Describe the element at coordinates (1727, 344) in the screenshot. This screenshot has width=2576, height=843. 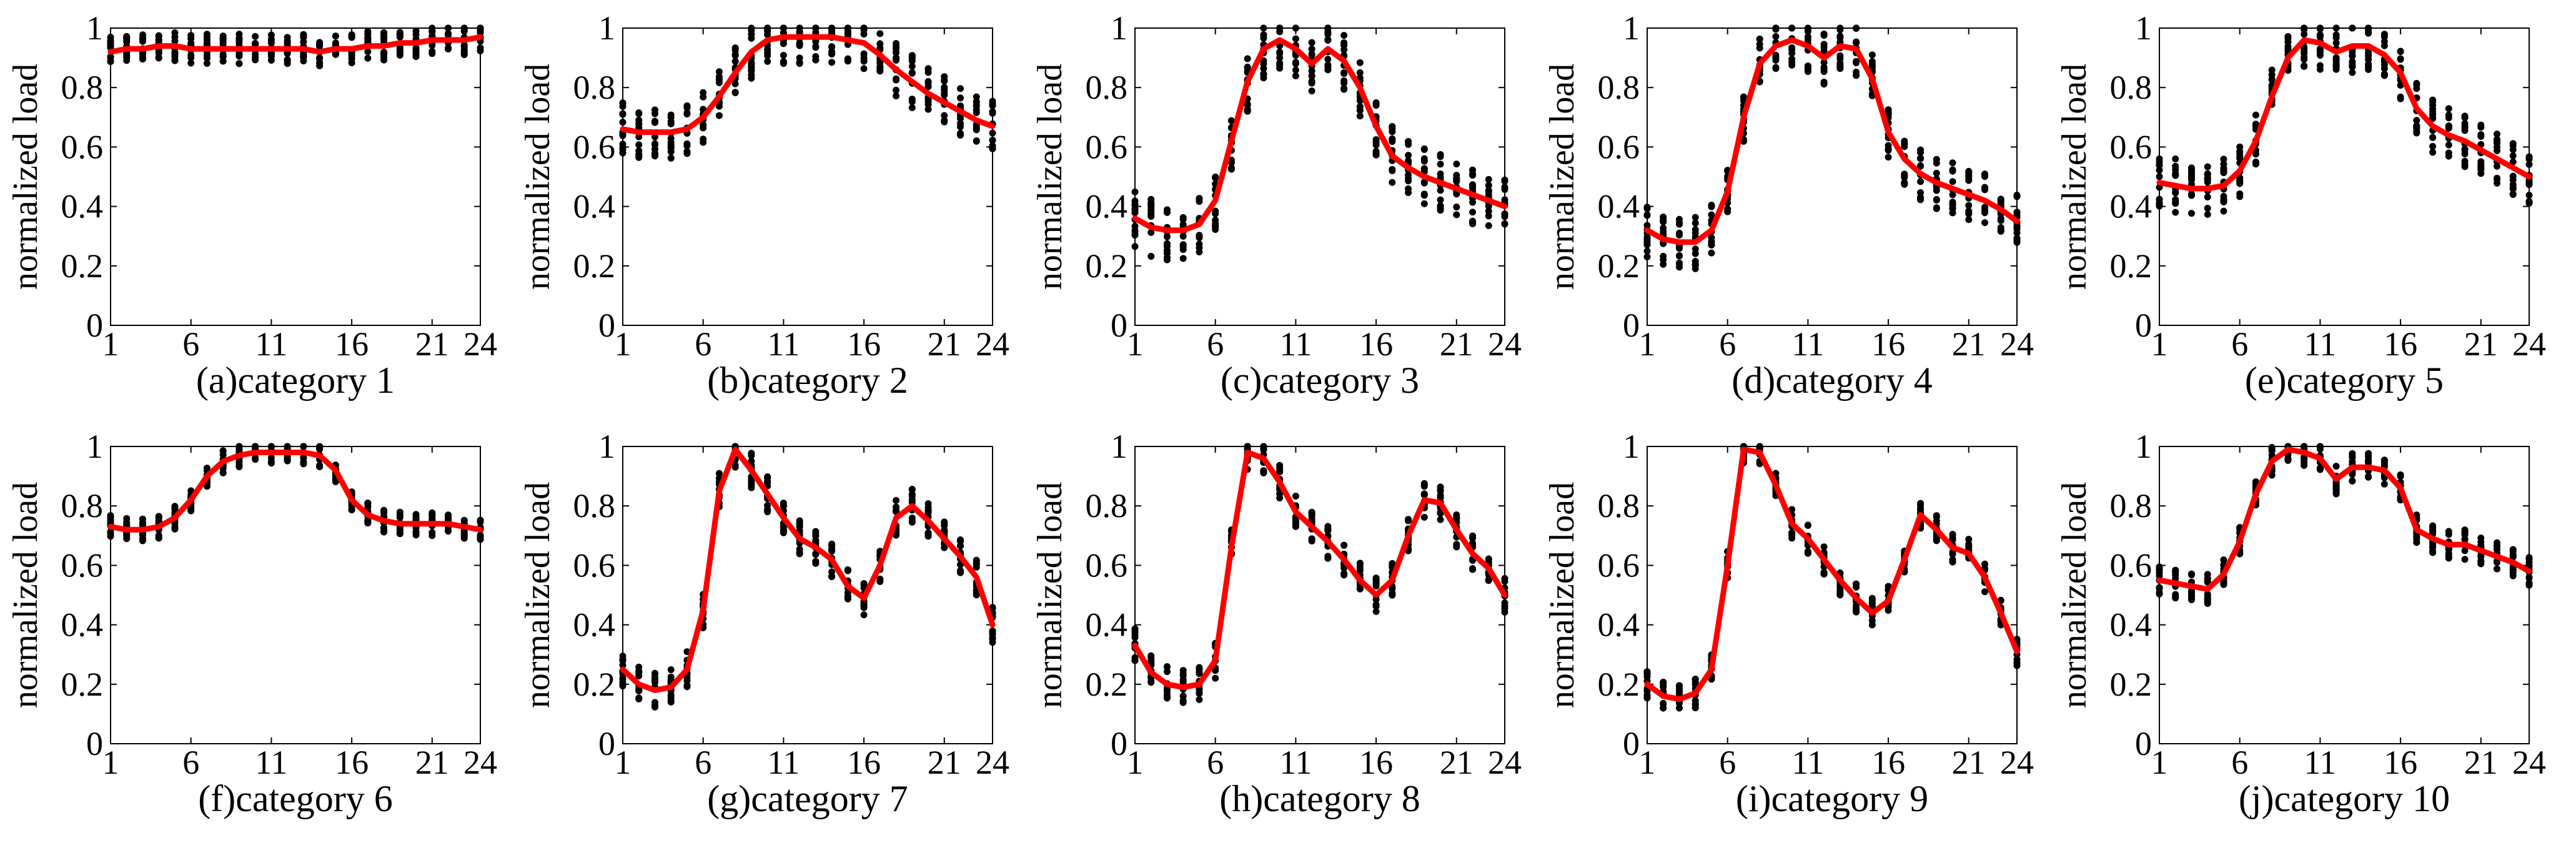
I see `x-tick-label: 6` at that location.